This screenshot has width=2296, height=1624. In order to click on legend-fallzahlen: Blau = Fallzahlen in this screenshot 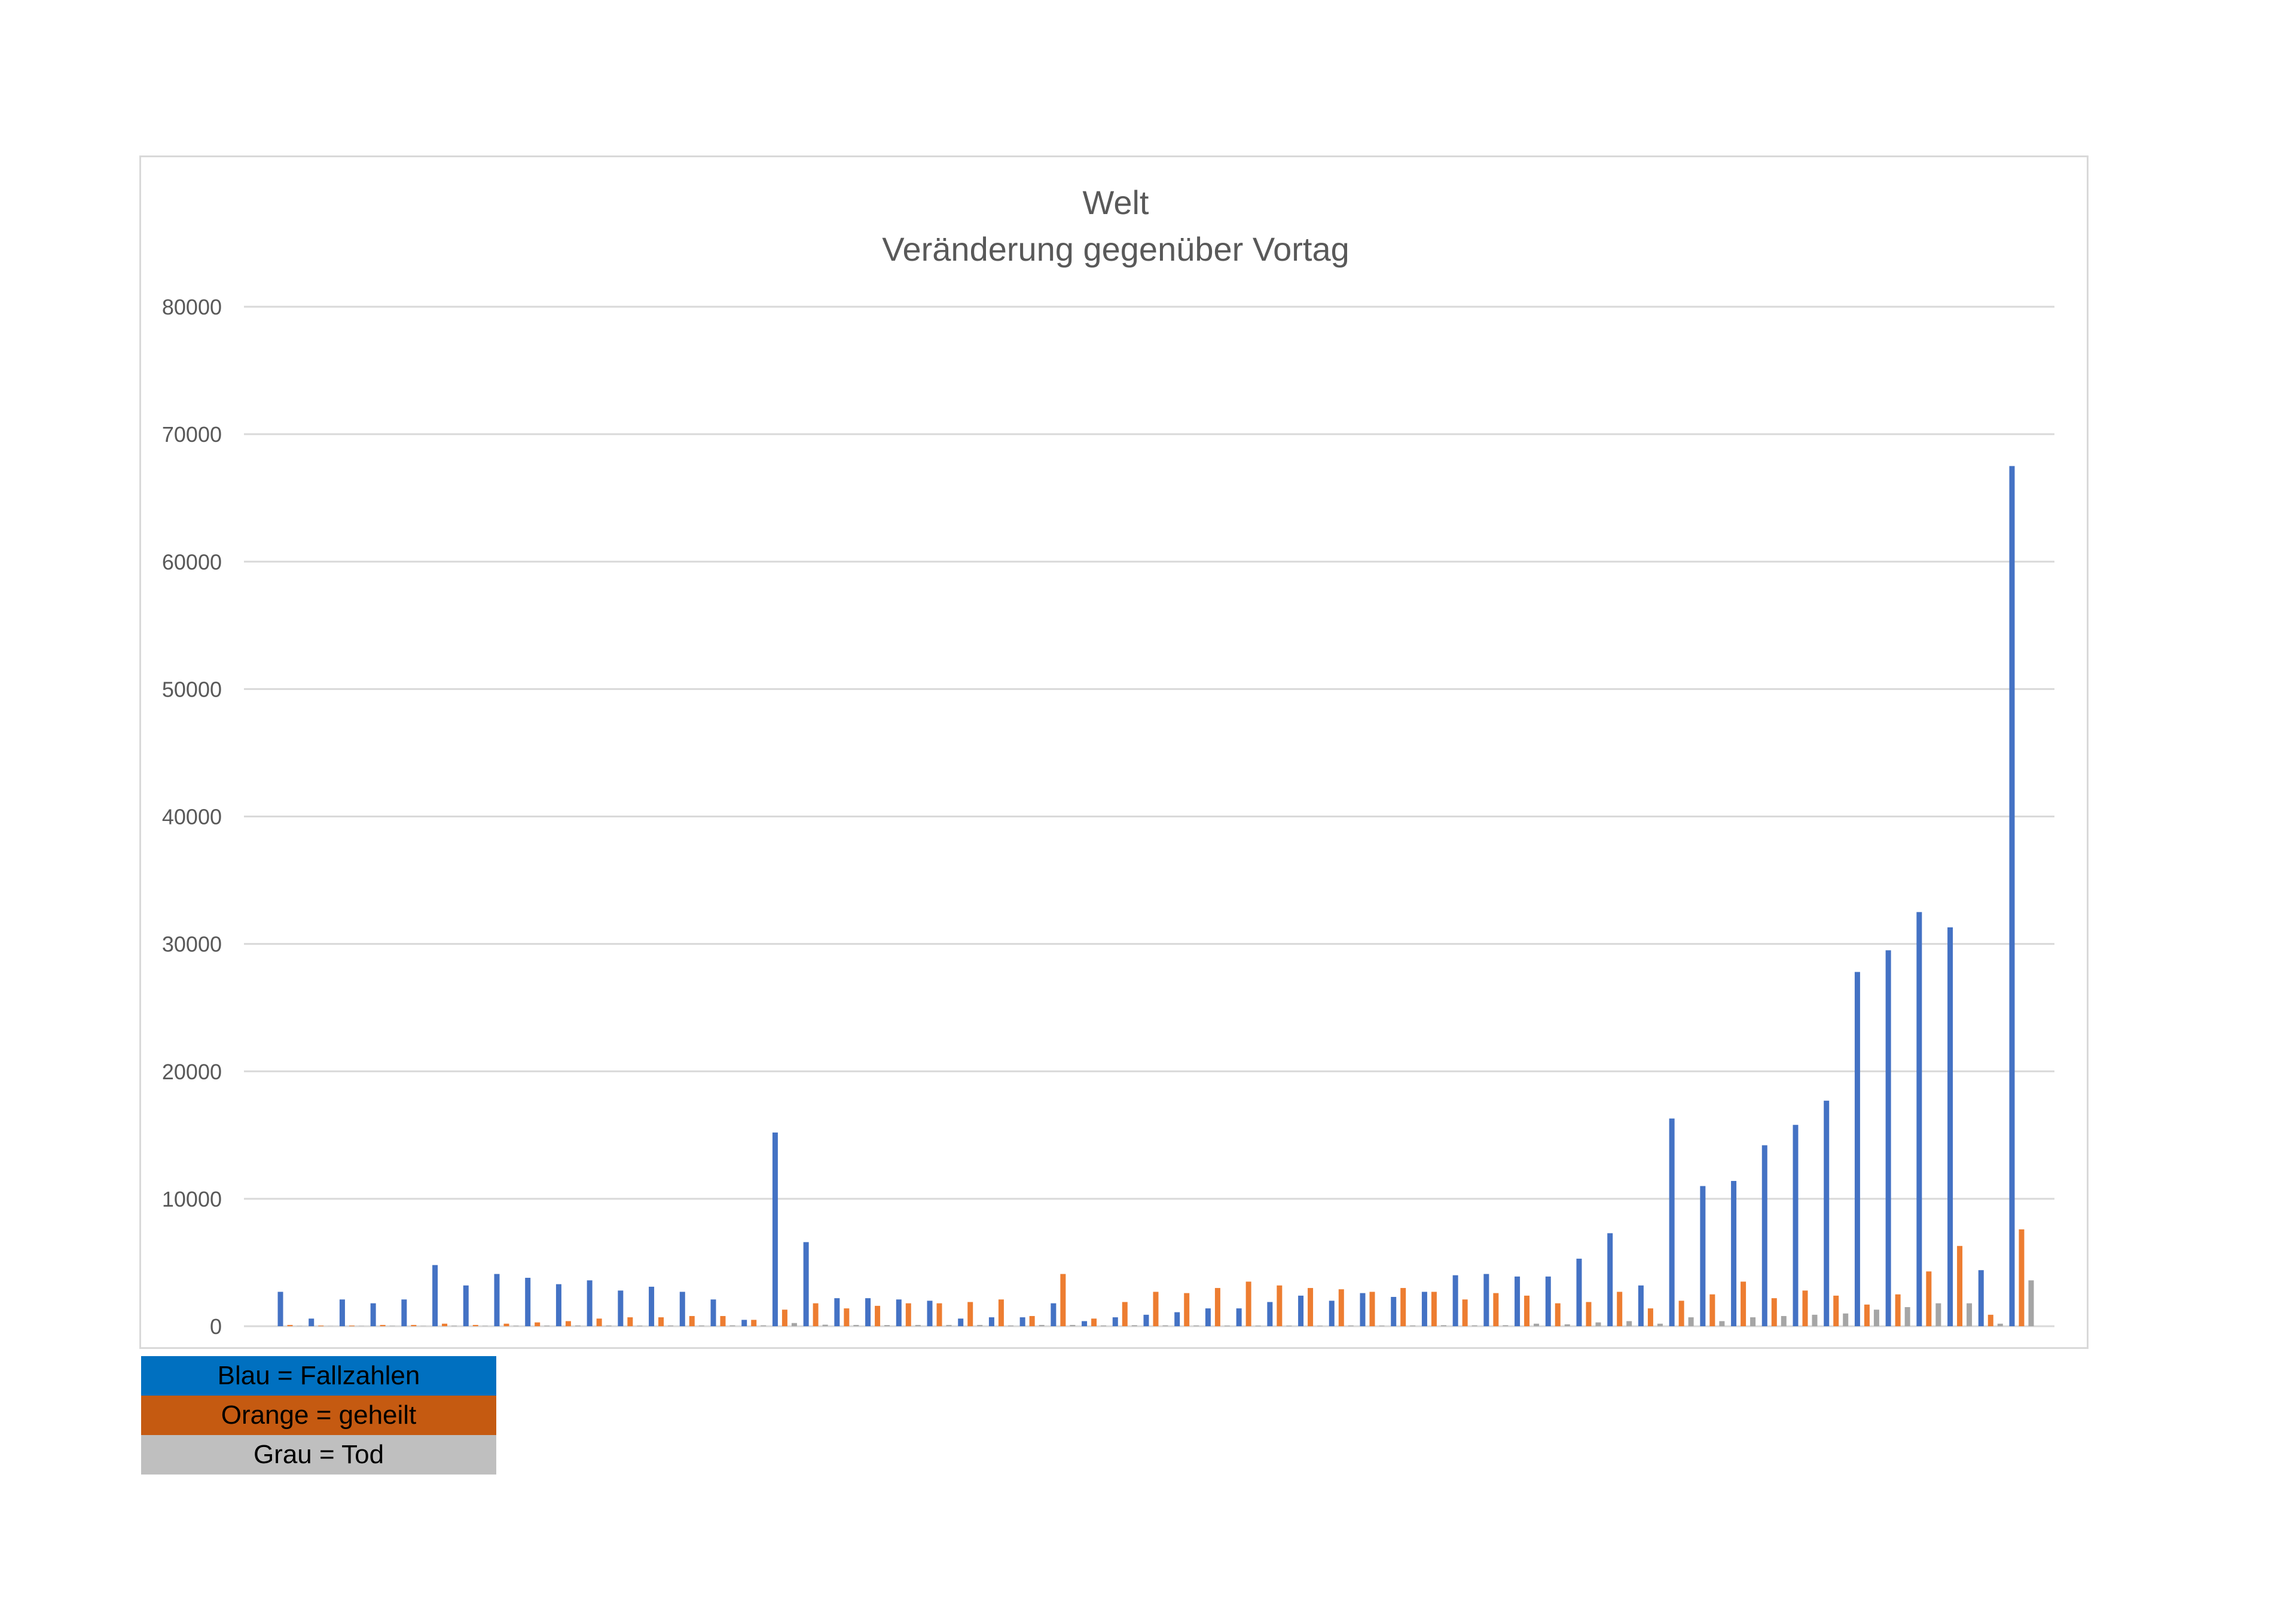, I will do `click(319, 1376)`.